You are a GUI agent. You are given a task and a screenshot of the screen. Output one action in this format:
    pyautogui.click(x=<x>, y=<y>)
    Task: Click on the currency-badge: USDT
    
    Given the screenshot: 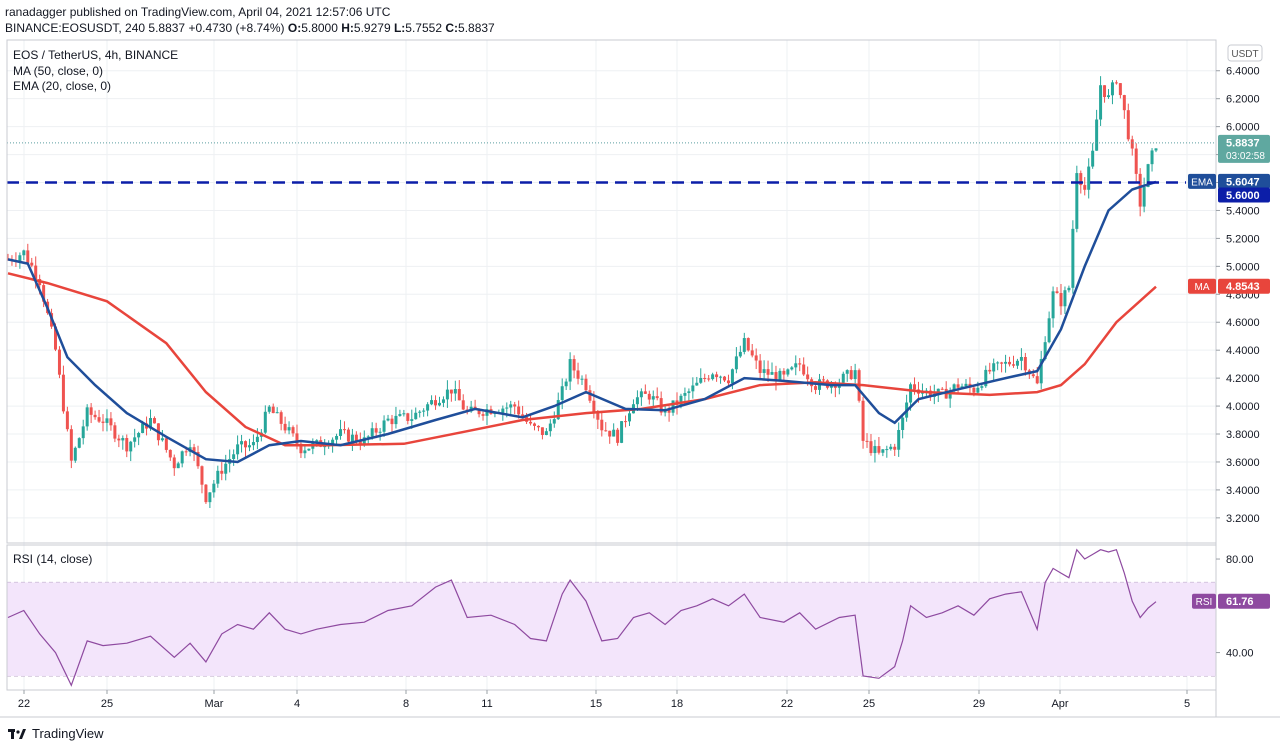 What is the action you would take?
    pyautogui.click(x=1245, y=53)
    